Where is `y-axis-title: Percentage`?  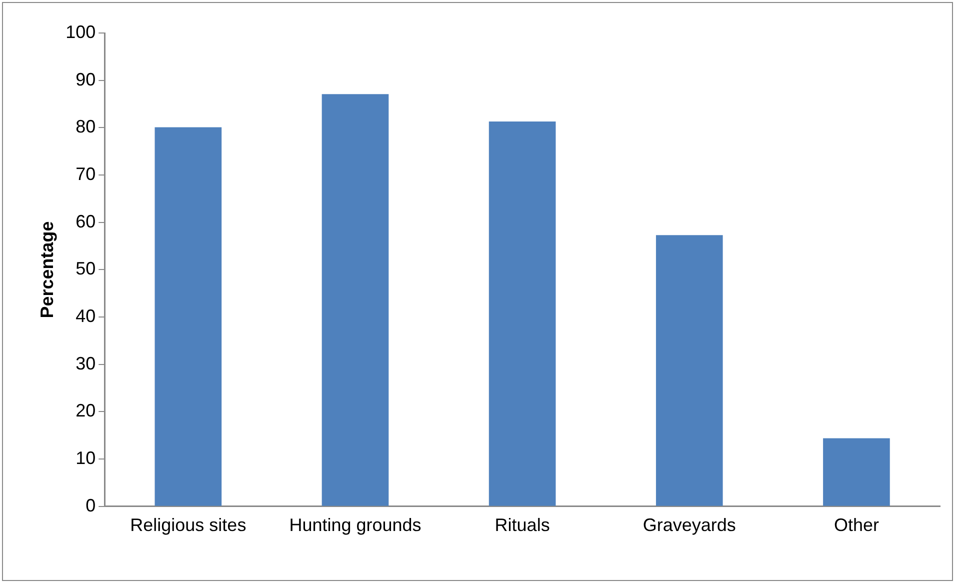 y-axis-title: Percentage is located at coordinates (46, 269).